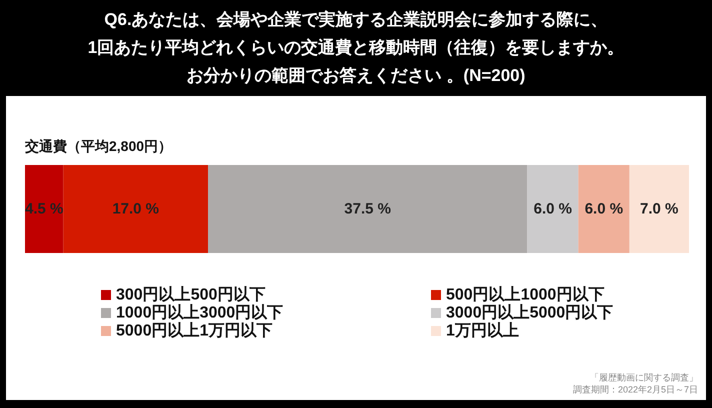 Image resolution: width=712 pixels, height=408 pixels. What do you see at coordinates (194, 331) in the screenshot?
I see `legend-label: 5000円以上1万円以下` at bounding box center [194, 331].